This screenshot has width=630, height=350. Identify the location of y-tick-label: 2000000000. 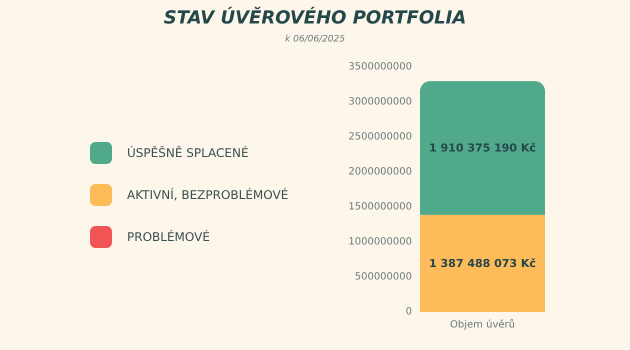
(380, 172).